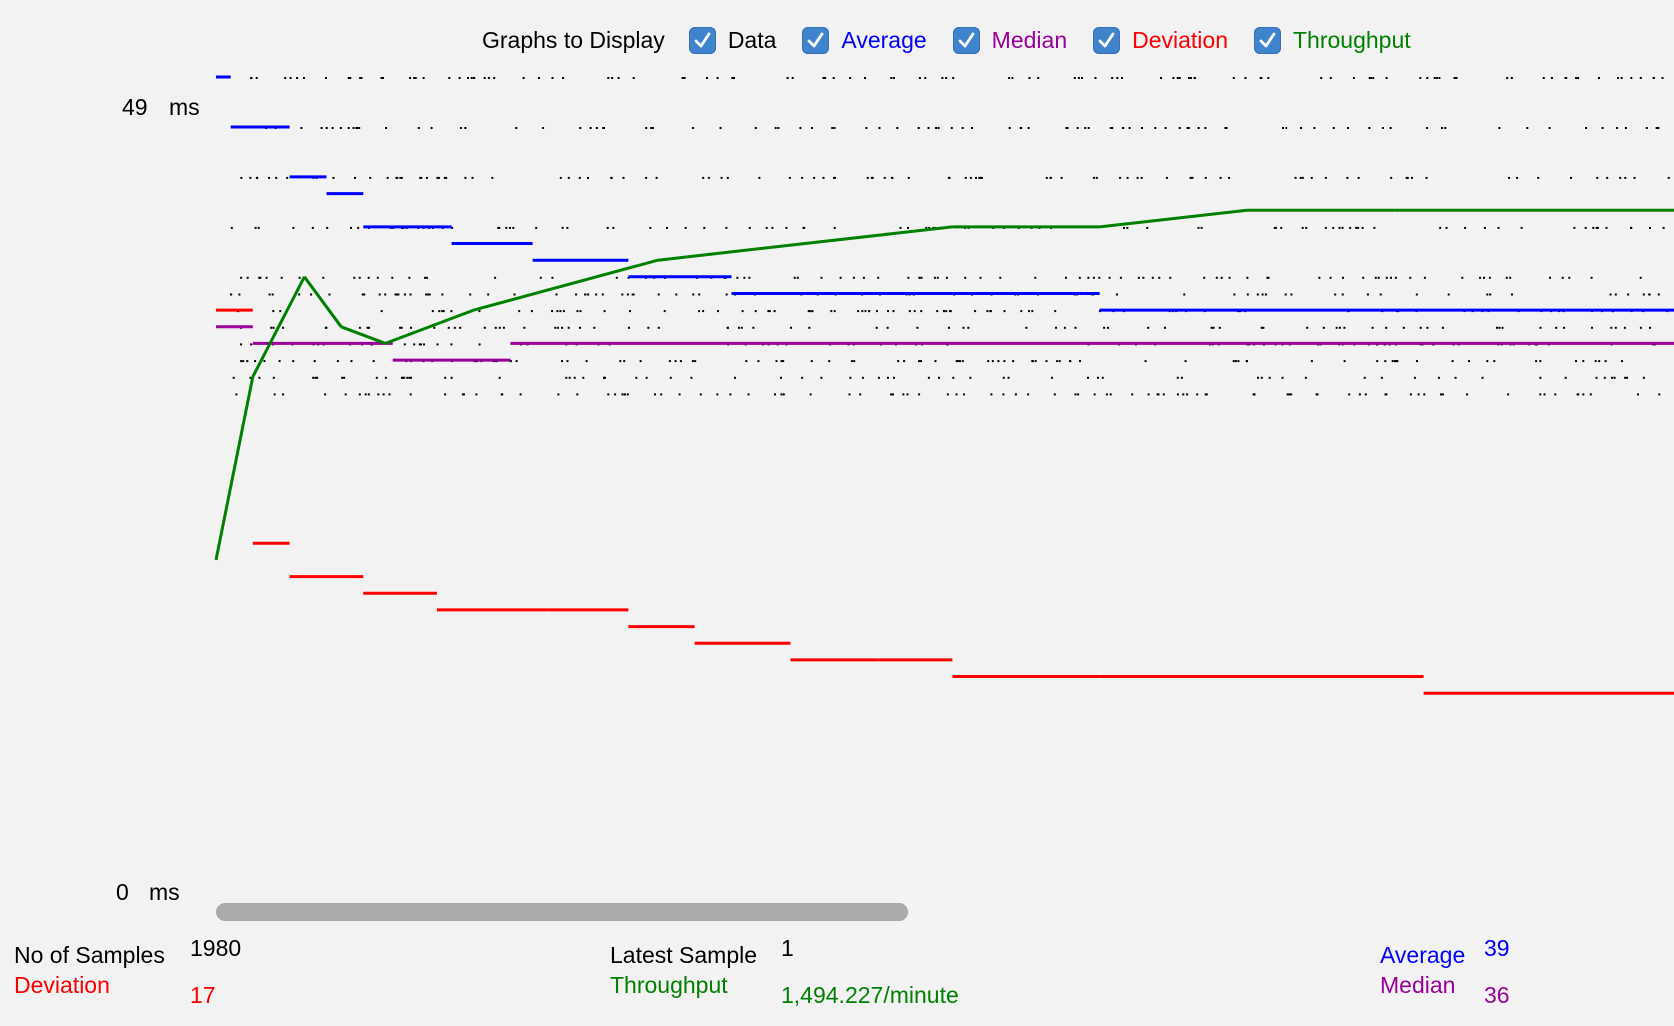 The image size is (1674, 1026). I want to click on checkbox-deviation: Deviation, so click(1160, 40).